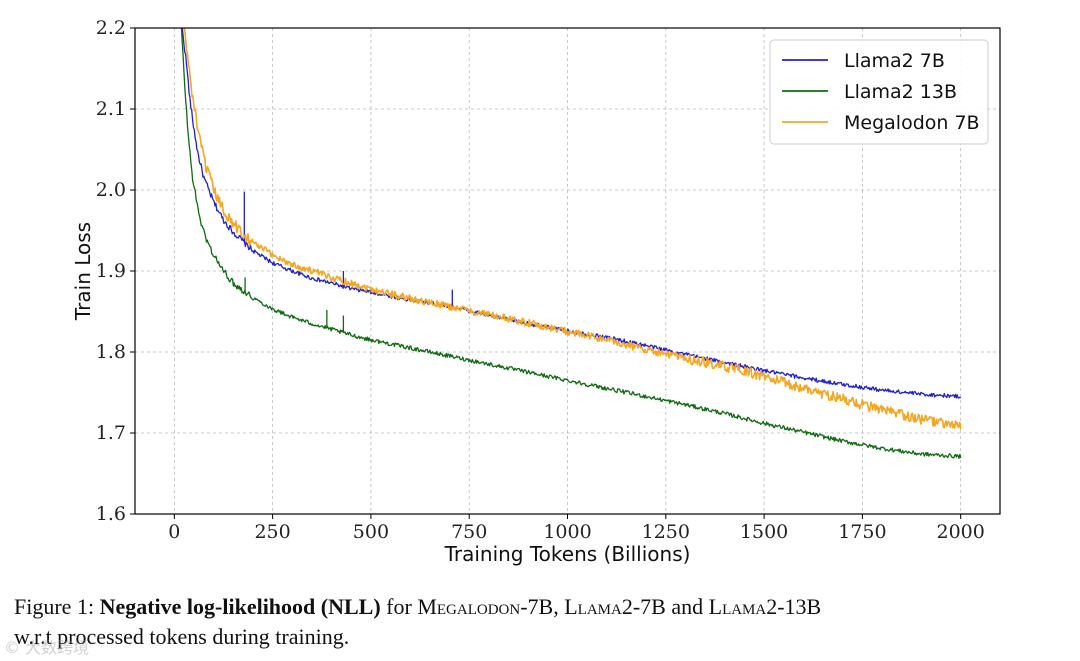 This screenshot has width=1080, height=661. I want to click on x-tick-label: 1750, so click(862, 532).